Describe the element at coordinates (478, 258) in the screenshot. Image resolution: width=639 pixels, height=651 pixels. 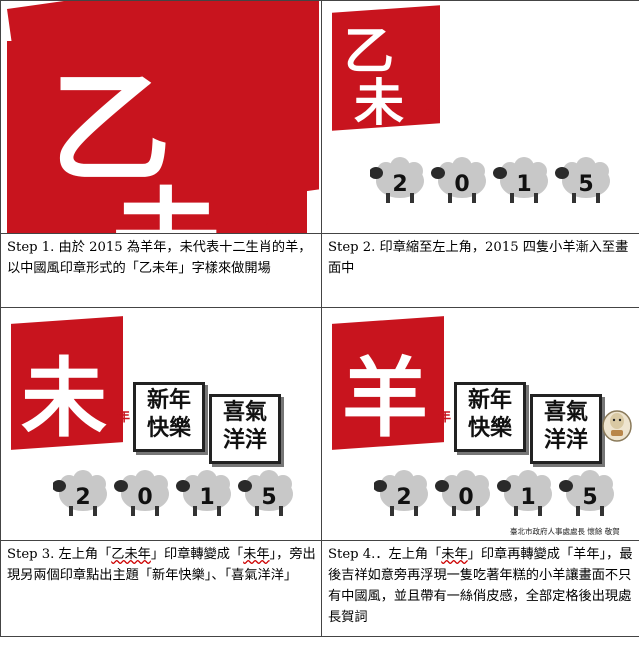
I see `caption-step-2: Step 2. 印章縮至左上角，2015 四隻小羊漸入至畫面中` at that location.